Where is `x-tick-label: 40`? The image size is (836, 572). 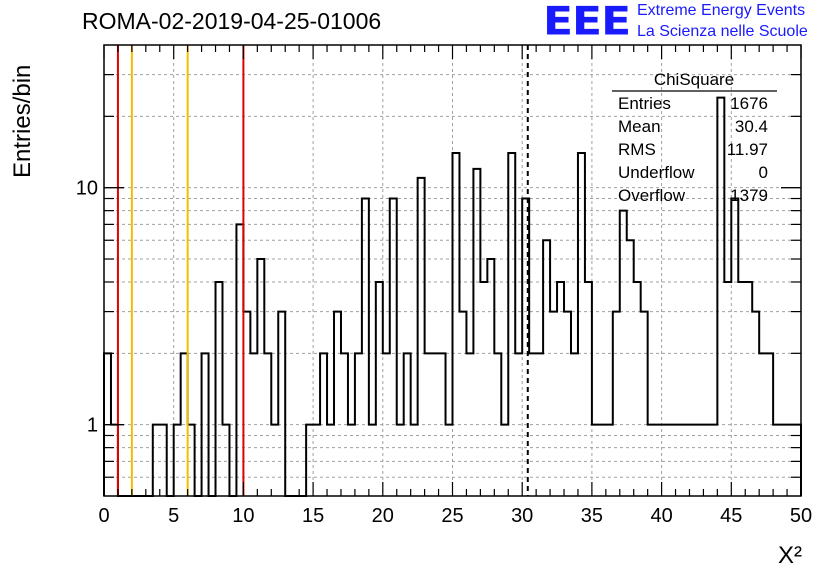 x-tick-label: 40 is located at coordinates (661, 516).